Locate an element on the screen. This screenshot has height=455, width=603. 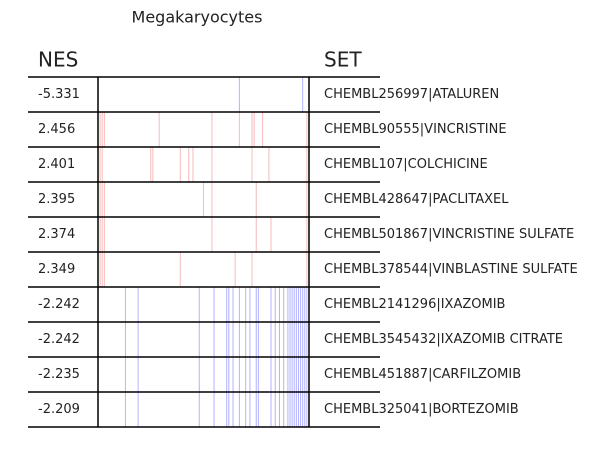
nes-value: 2.374 is located at coordinates (56, 234).